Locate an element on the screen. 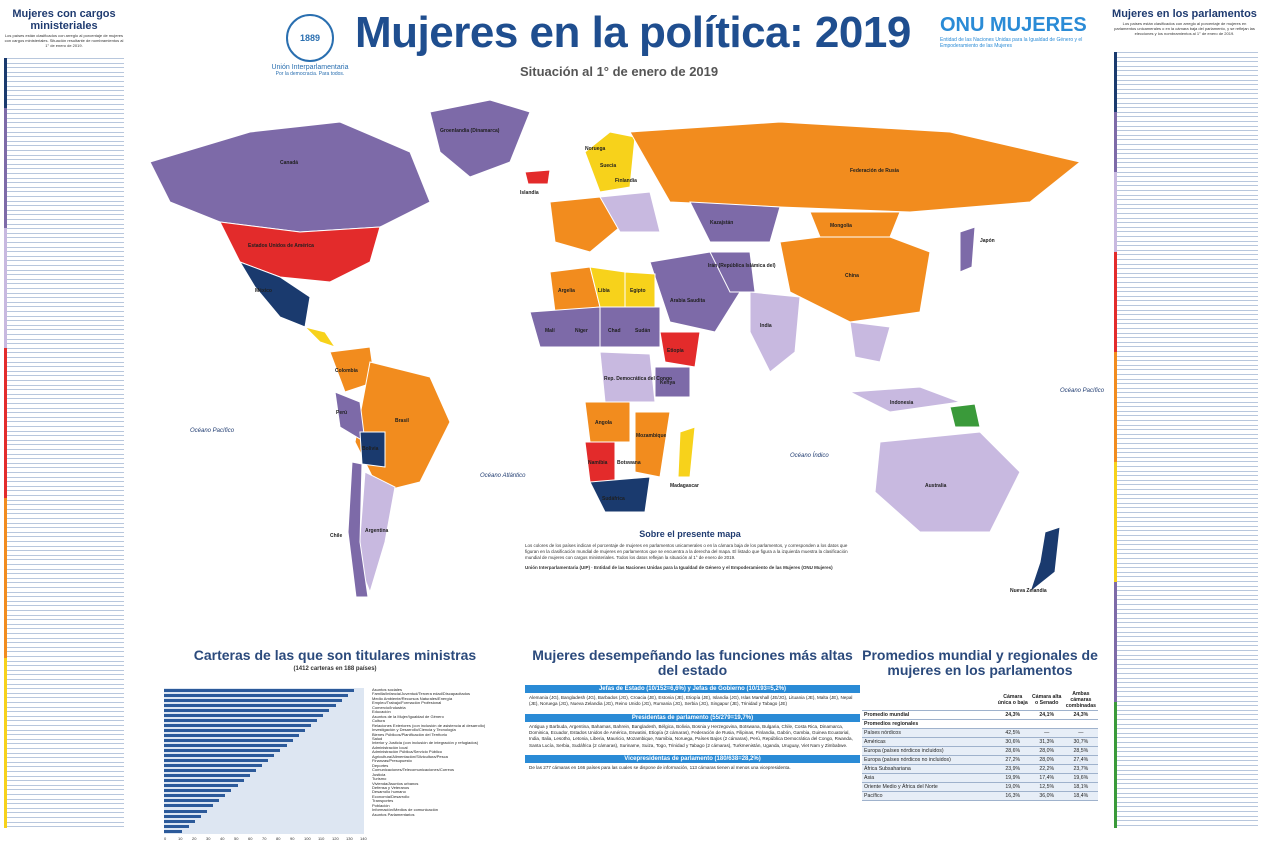 Image resolution: width=1261 pixels, height=842 pixels. country-kazakhstan is located at coordinates (735, 222).